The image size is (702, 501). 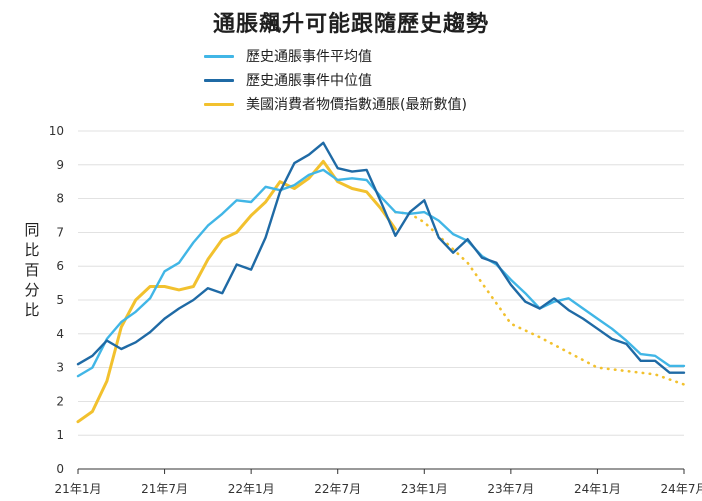 I want to click on y-tick-label: 8, so click(x=60, y=199).